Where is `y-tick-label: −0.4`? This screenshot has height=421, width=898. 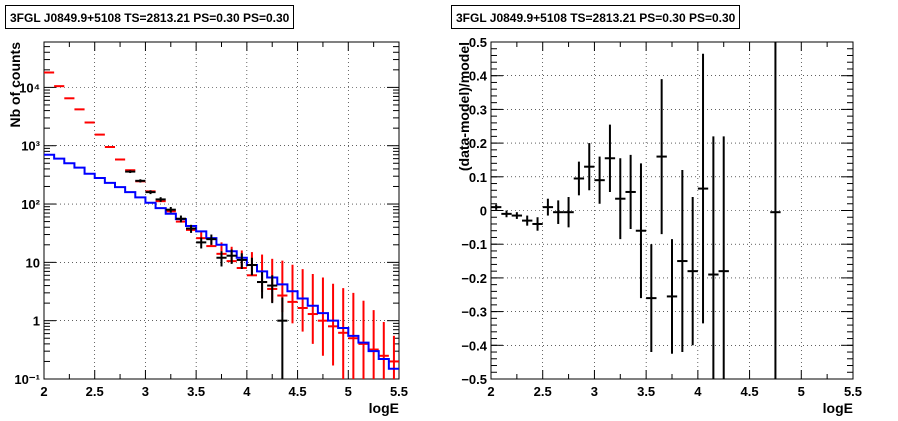
y-tick-label: −0.4 is located at coordinates (474, 345).